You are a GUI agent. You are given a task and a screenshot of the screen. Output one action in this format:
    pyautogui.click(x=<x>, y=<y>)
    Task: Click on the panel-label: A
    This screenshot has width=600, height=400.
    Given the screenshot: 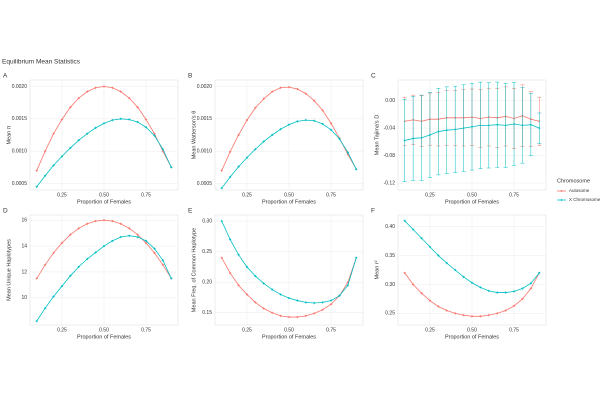 What is the action you would take?
    pyautogui.click(x=5, y=76)
    